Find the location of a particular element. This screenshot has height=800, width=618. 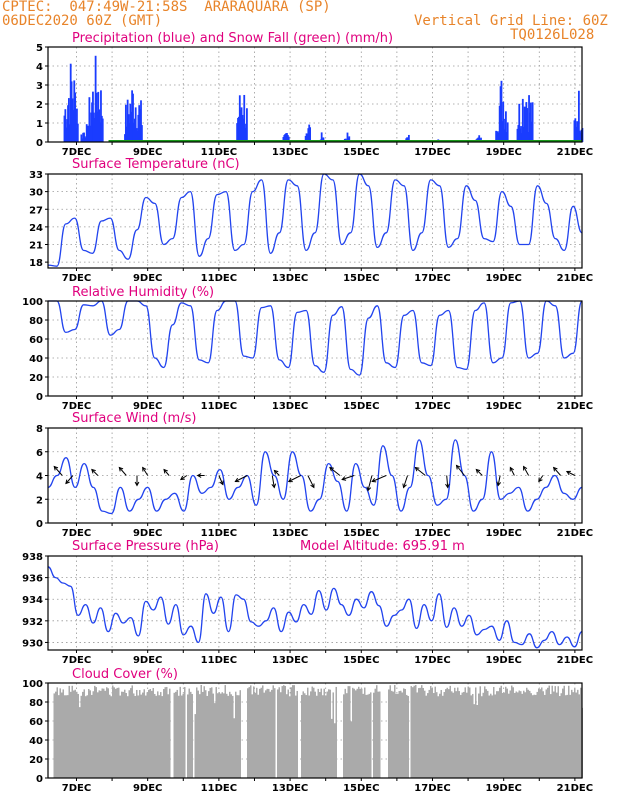

x-tick-label: 7DEC is located at coordinates (76, 152).